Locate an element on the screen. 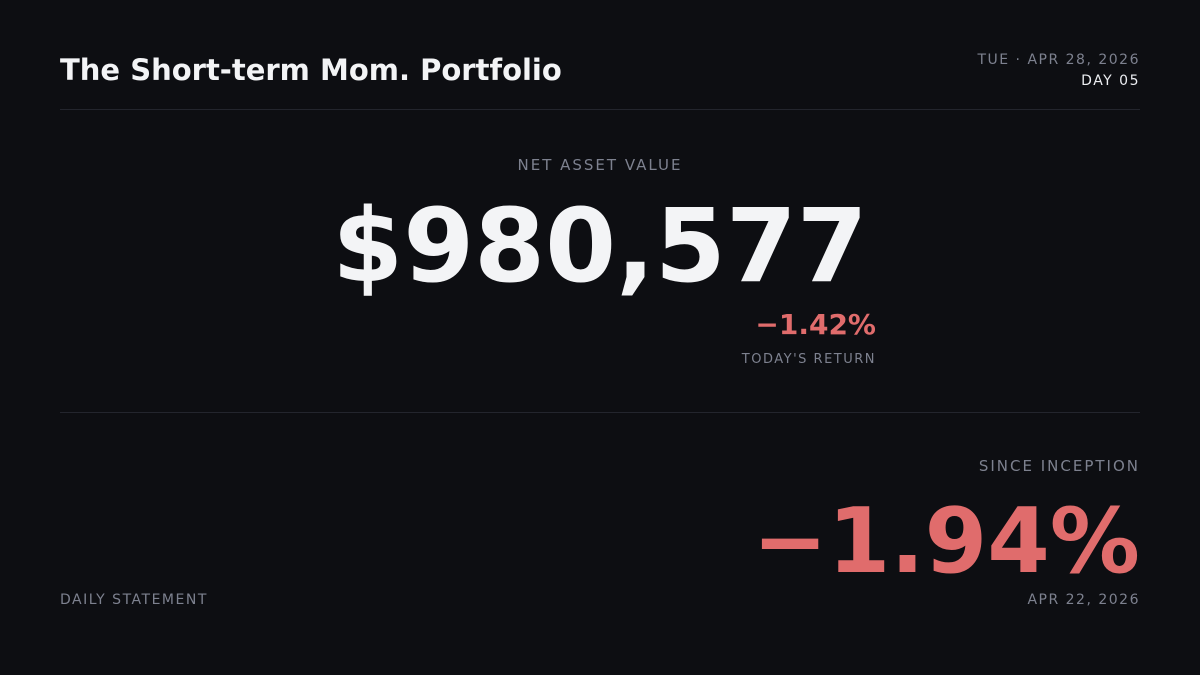 This screenshot has width=1200, height=675. footer-label: DAILY STATEMENT is located at coordinates (134, 600).